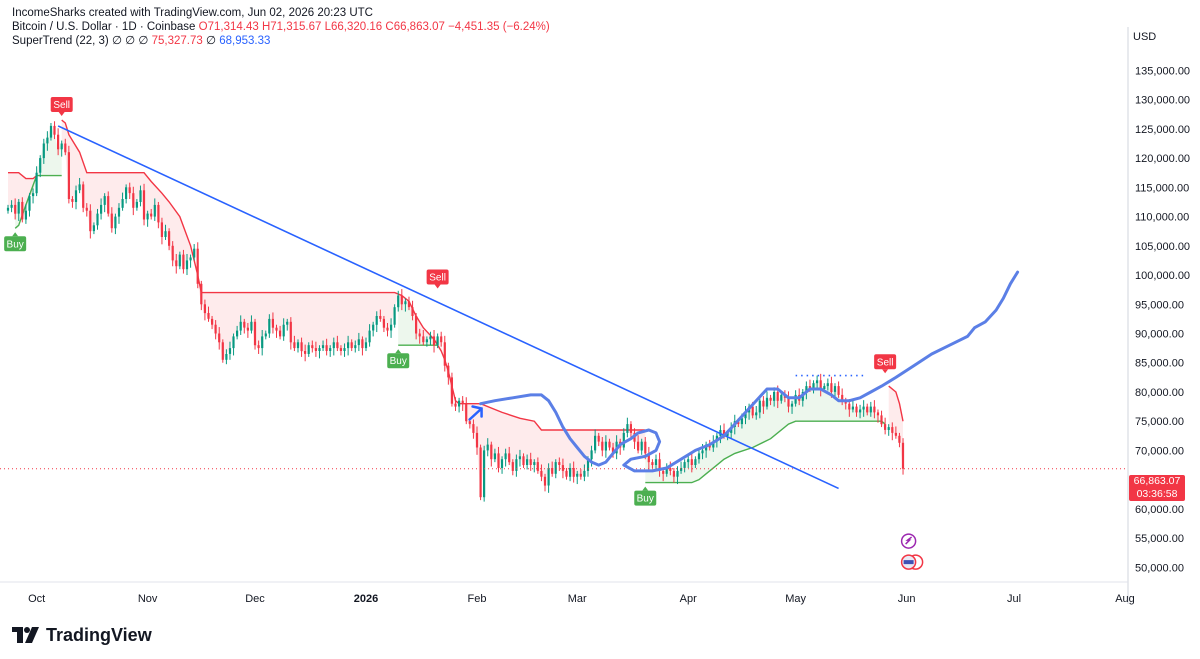 The height and width of the screenshot is (659, 1200). I want to click on indicator-label: SuperTrend (22, 3), so click(60, 41).